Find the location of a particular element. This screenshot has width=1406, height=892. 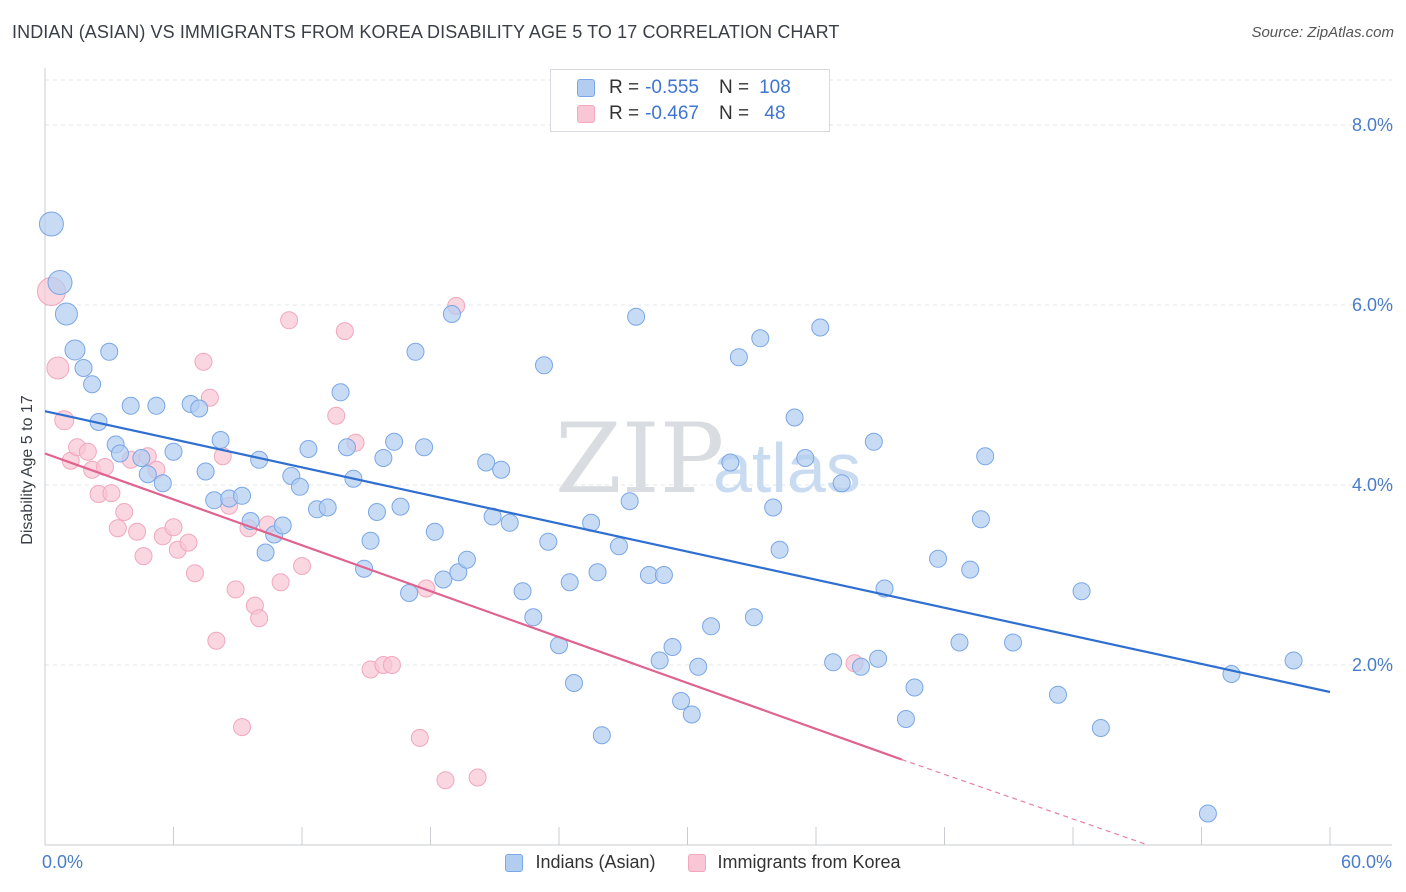

legend-row-indian: R = -0.555 N = 108 is located at coordinates (684, 88).